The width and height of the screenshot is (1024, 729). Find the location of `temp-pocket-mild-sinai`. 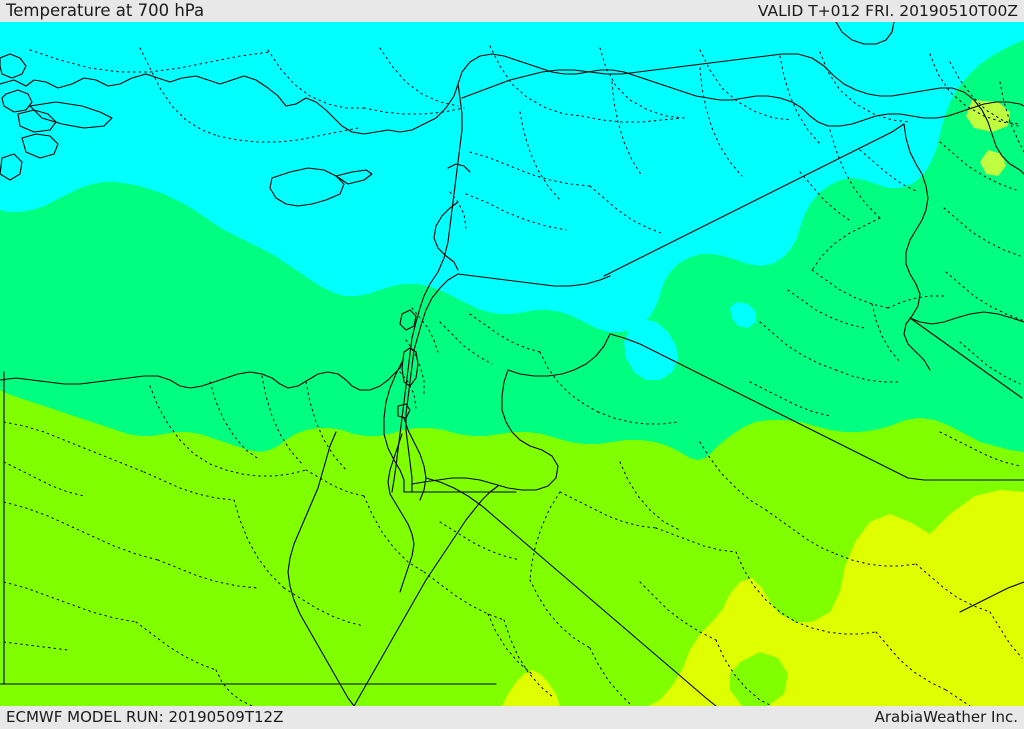

temp-pocket-mild-sinai is located at coordinates (415, 469).